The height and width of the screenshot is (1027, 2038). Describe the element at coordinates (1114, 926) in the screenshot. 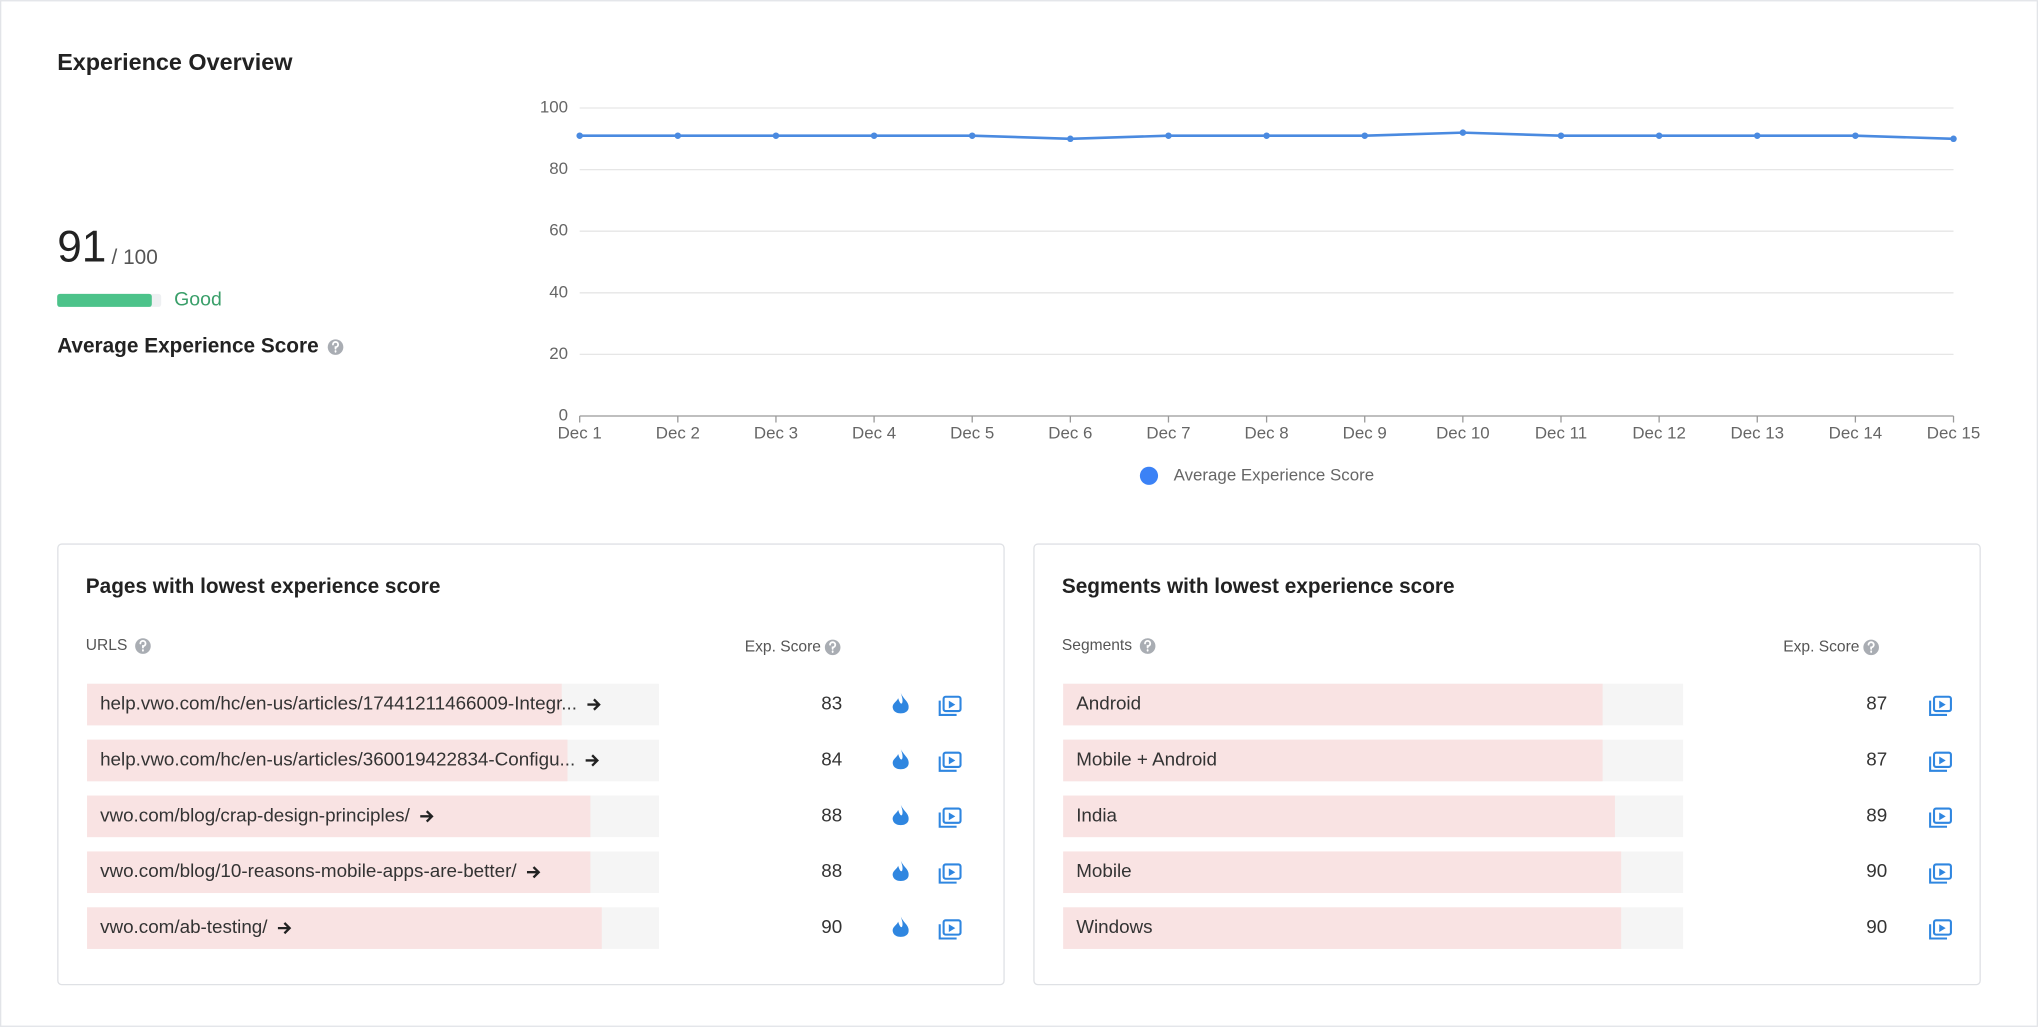

I see `row-label: Windows` at that location.